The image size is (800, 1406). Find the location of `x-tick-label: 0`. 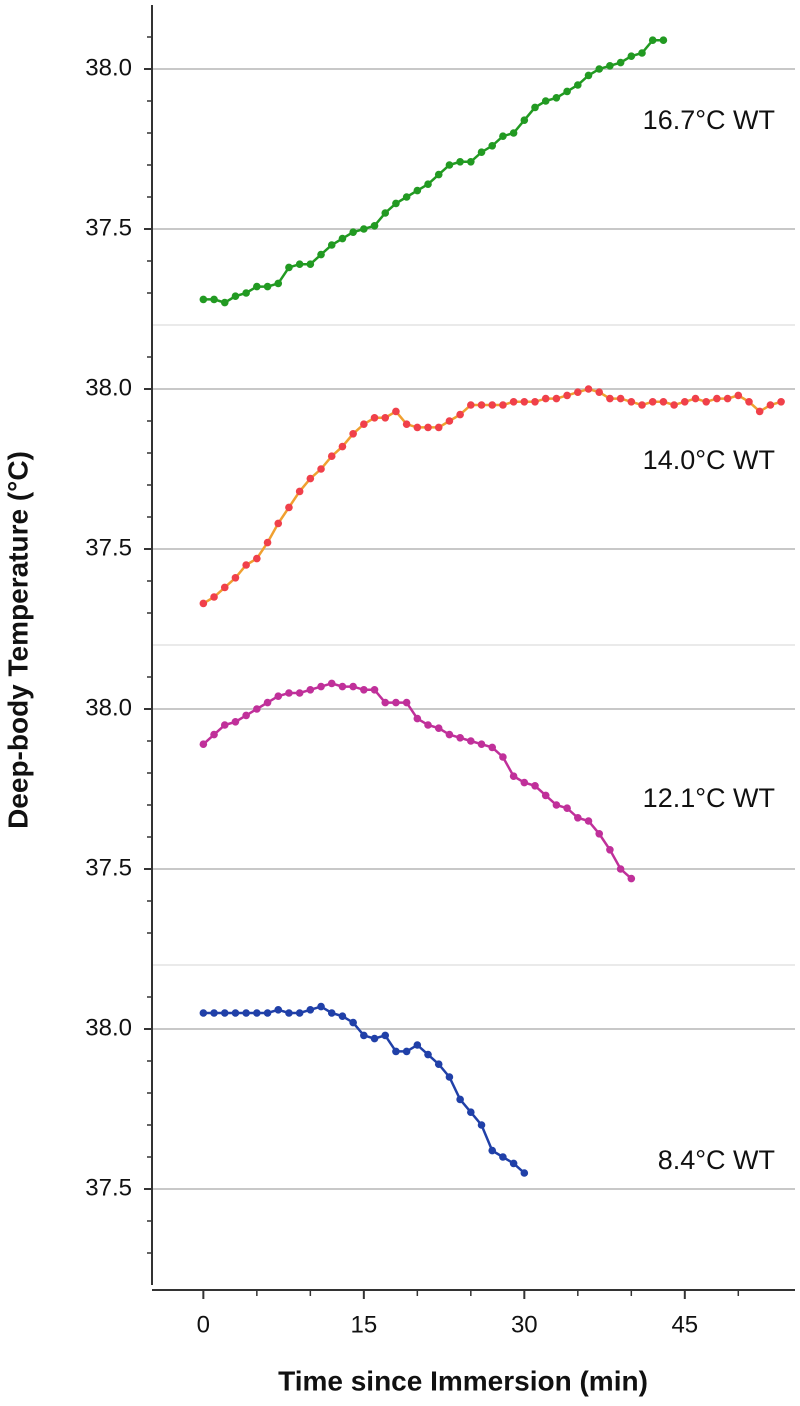

x-tick-label: 0 is located at coordinates (203, 1324).